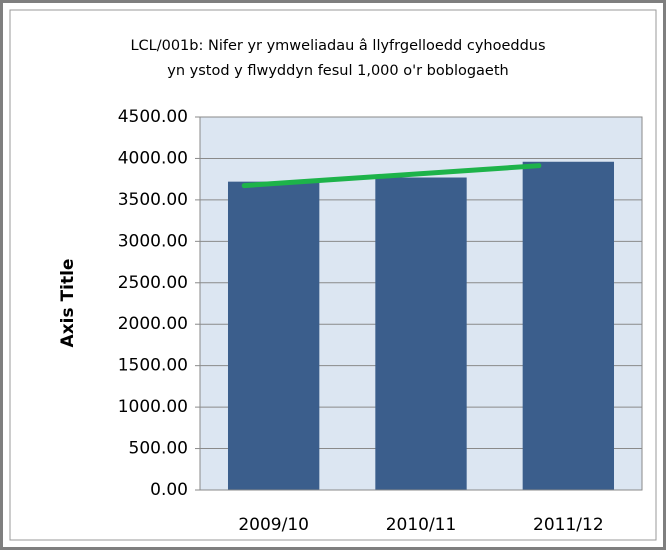 This screenshot has height=550, width=666. Describe the element at coordinates (153, 117) in the screenshot. I see `y-tick-label: 4500.00` at that location.